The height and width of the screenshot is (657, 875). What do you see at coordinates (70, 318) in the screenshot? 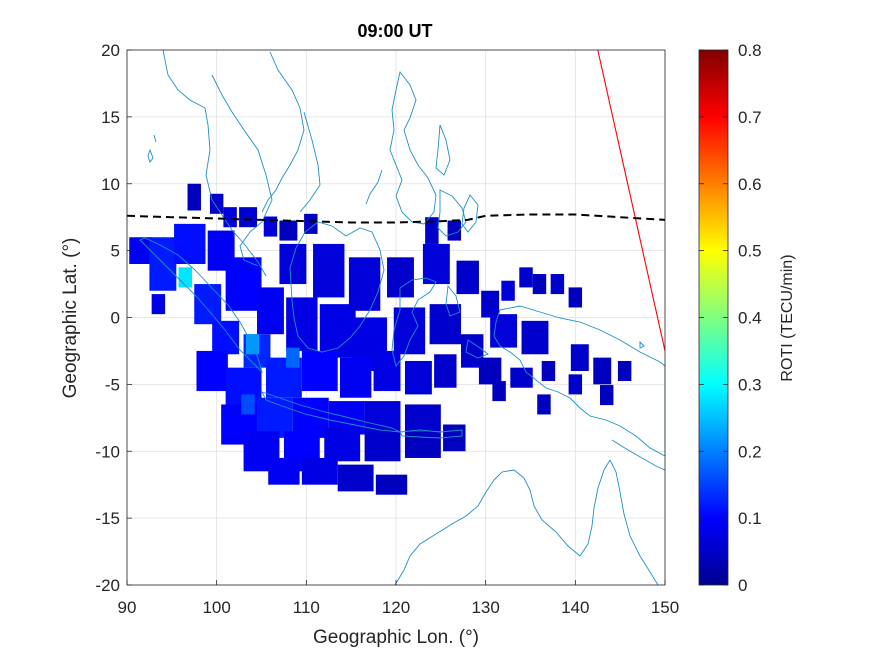
I see `y-axis-label: Geographic Lat. (°)` at bounding box center [70, 318].